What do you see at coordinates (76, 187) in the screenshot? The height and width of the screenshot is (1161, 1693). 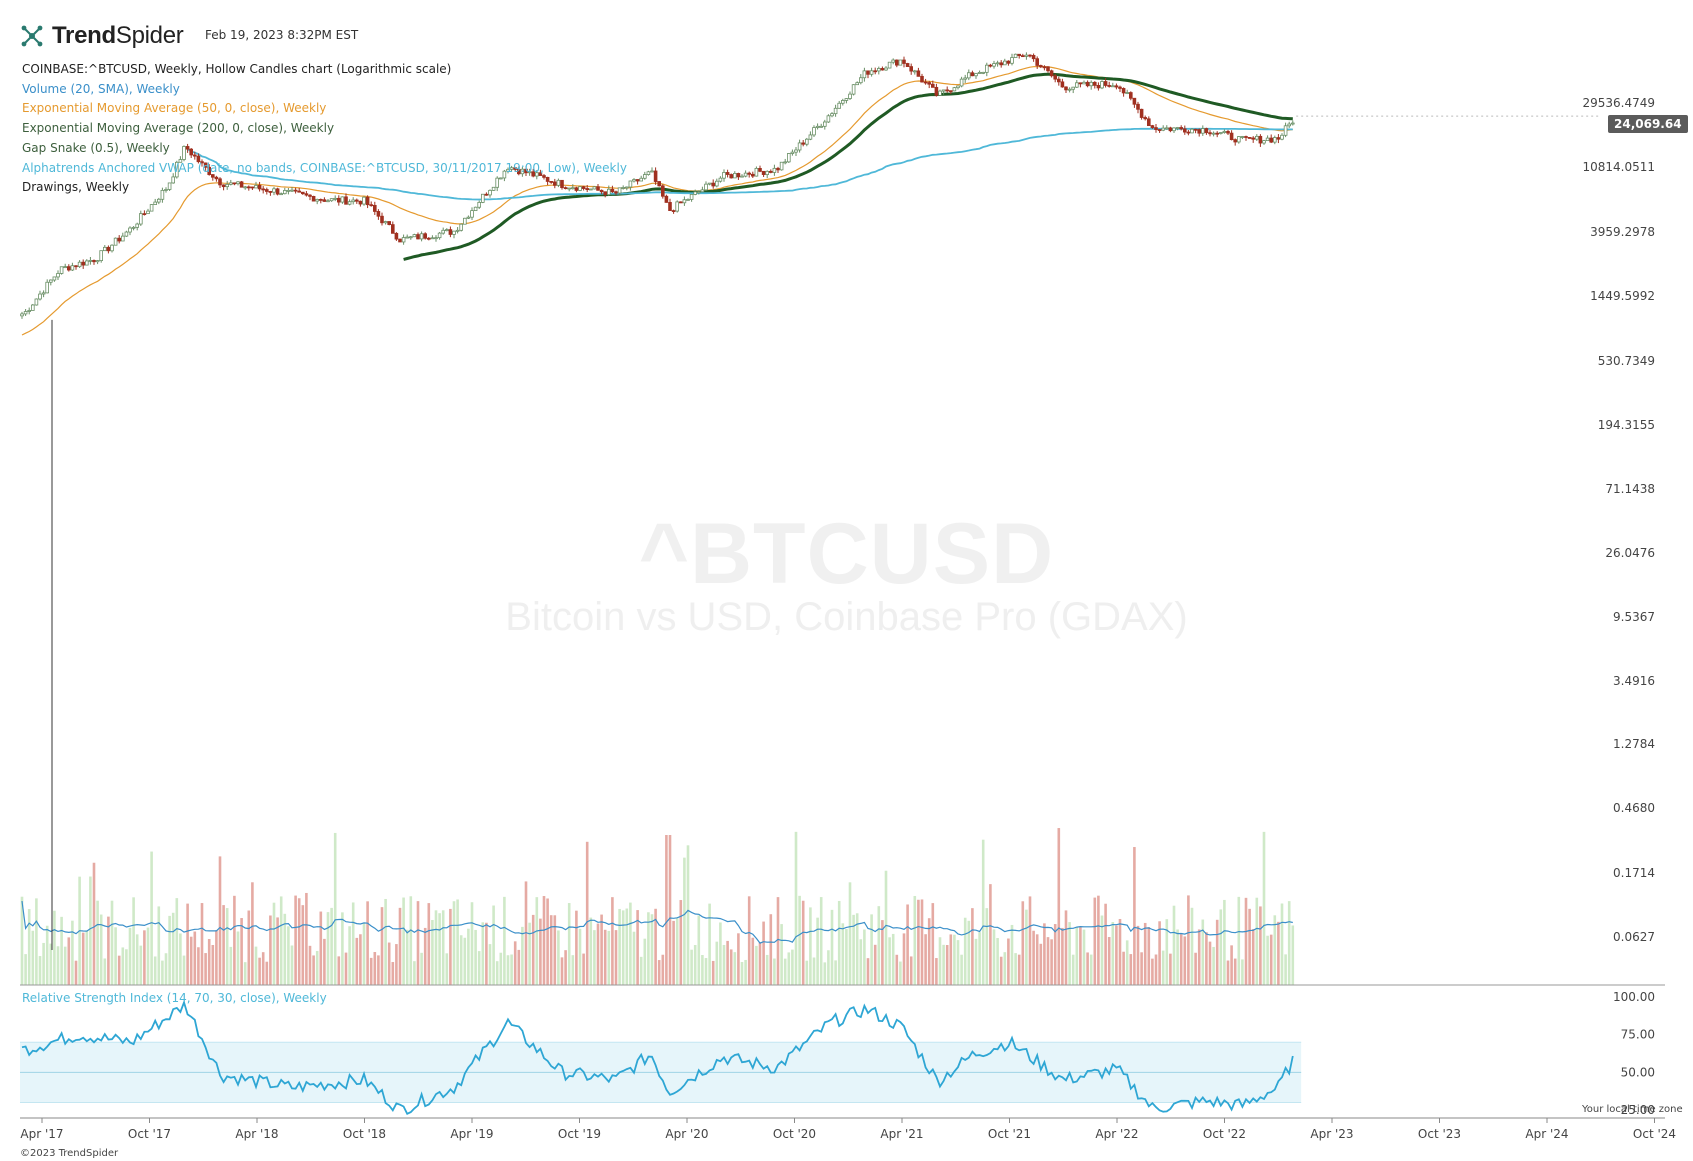 I see `legend-item-drawings: Drawings, Weekly` at bounding box center [76, 187].